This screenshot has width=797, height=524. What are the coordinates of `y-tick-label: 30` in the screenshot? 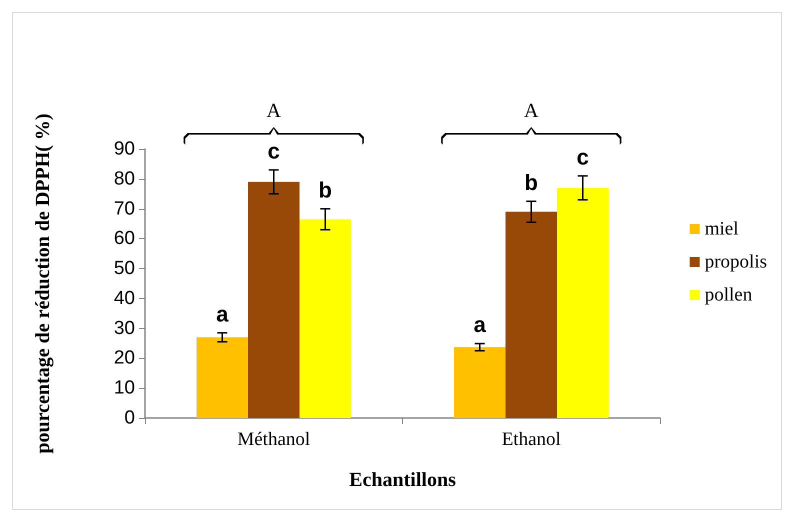 It's located at (124, 328).